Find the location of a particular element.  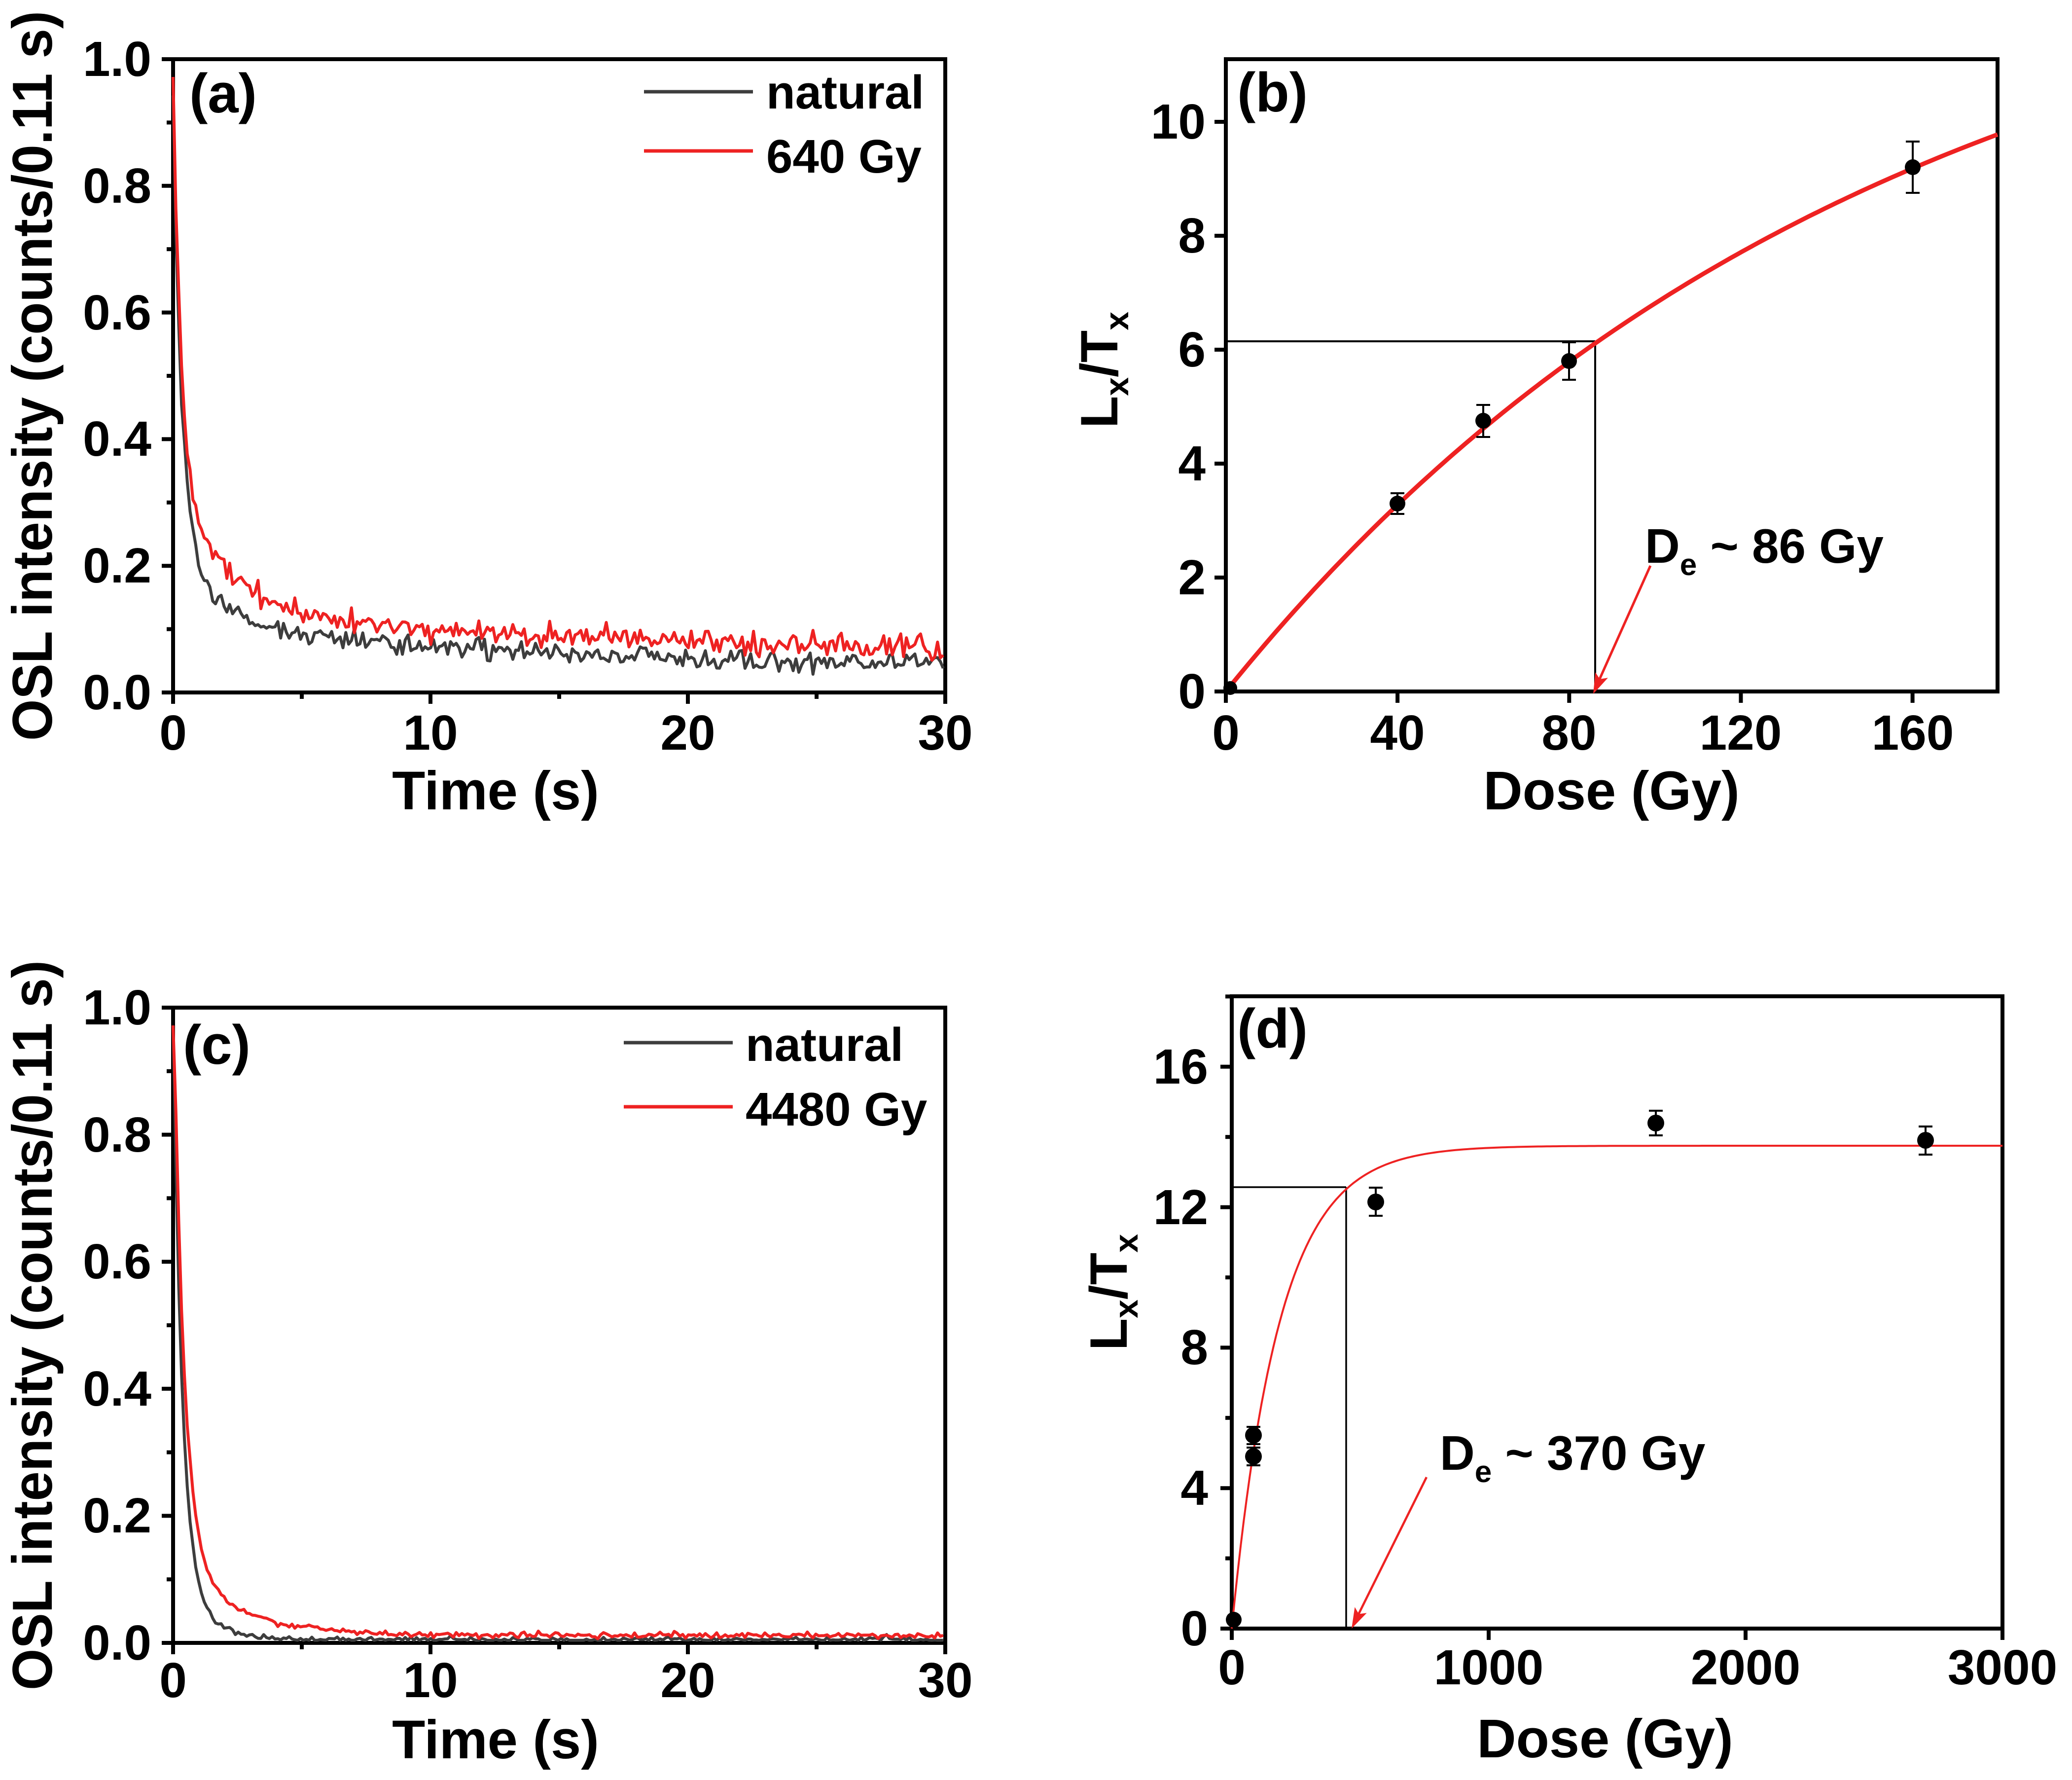

svg-text: 4480 Gy is located at coordinates (836, 1110).